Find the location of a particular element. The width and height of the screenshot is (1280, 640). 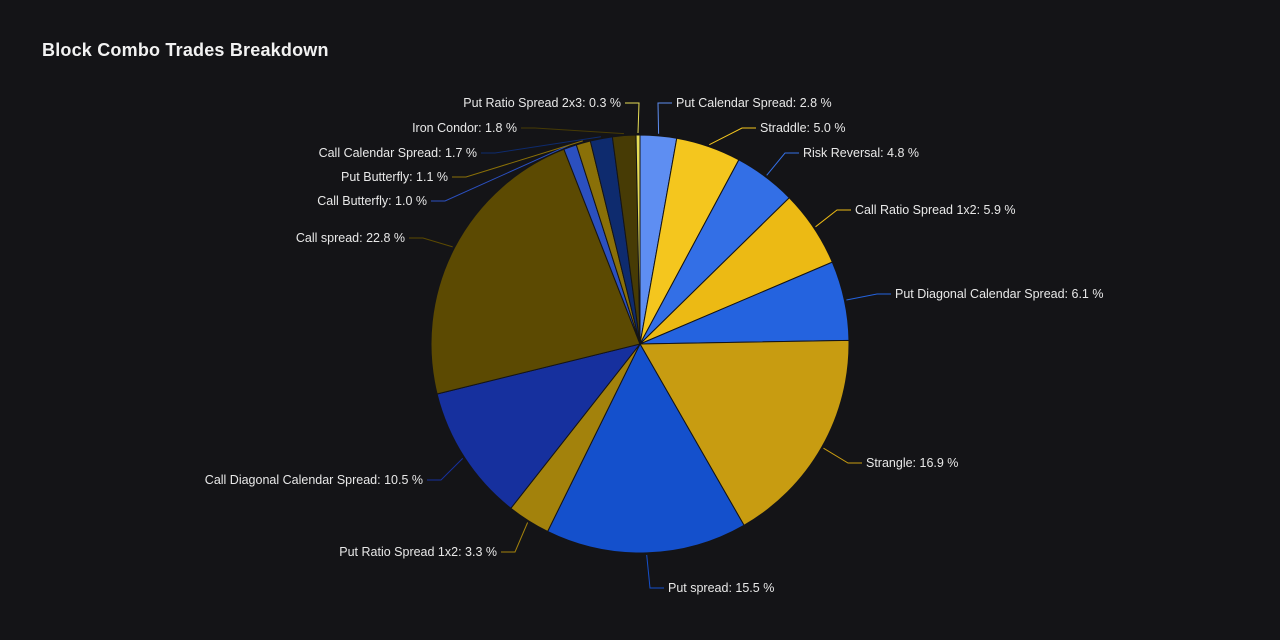

label-connector-put-spread is located at coordinates (655, 571).